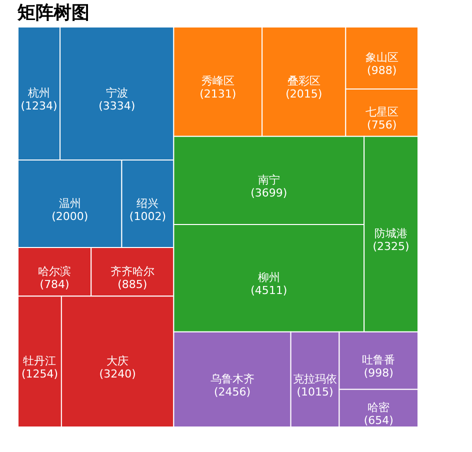 Image resolution: width=472 pixels, height=452 pixels. Describe the element at coordinates (39, 106) in the screenshot. I see `data-label: (1234)` at that location.